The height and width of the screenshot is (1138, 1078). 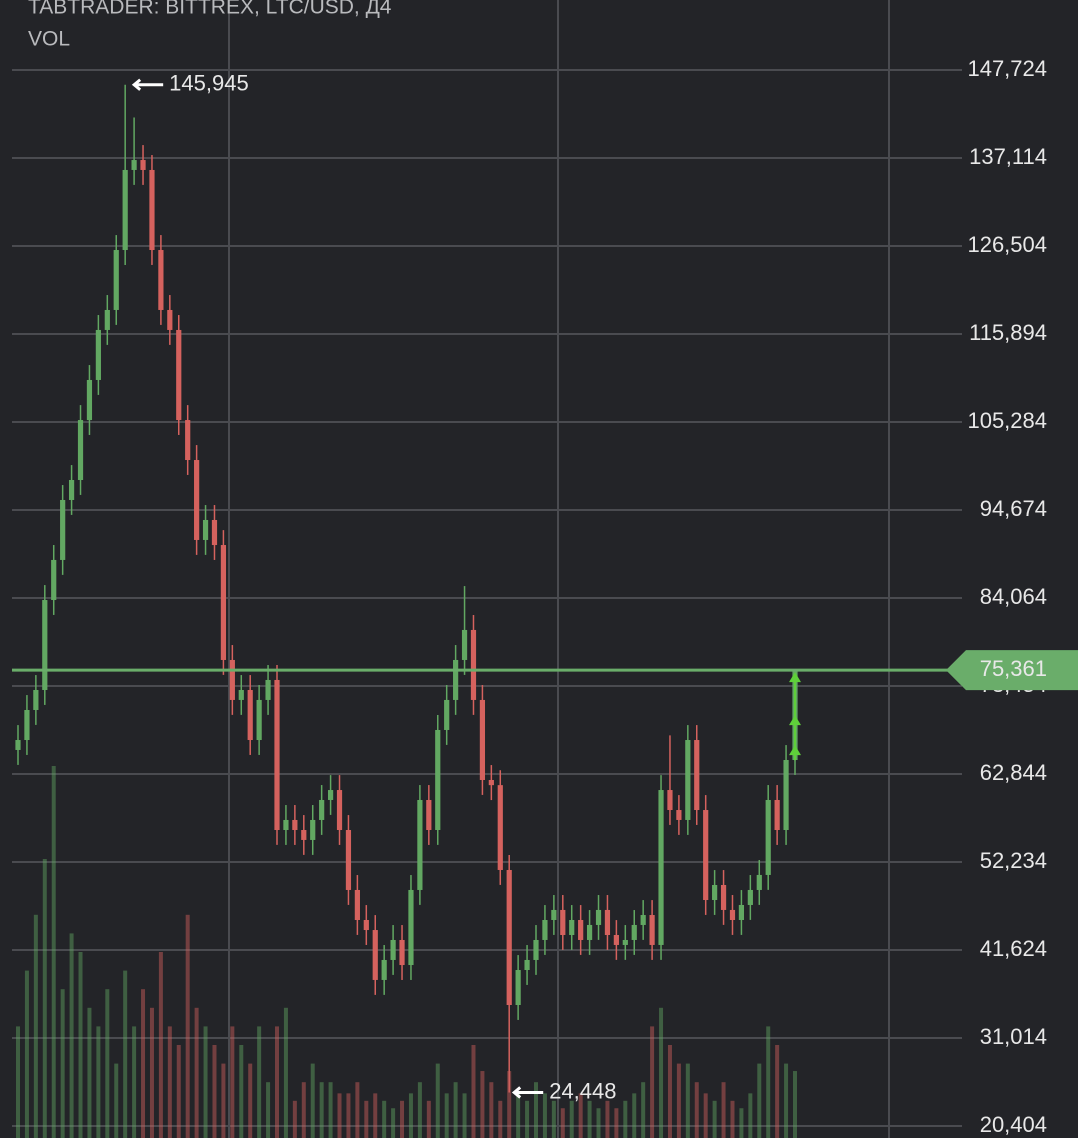 What do you see at coordinates (1007, 420) in the screenshot?
I see `y-tick-label: 105,284` at bounding box center [1007, 420].